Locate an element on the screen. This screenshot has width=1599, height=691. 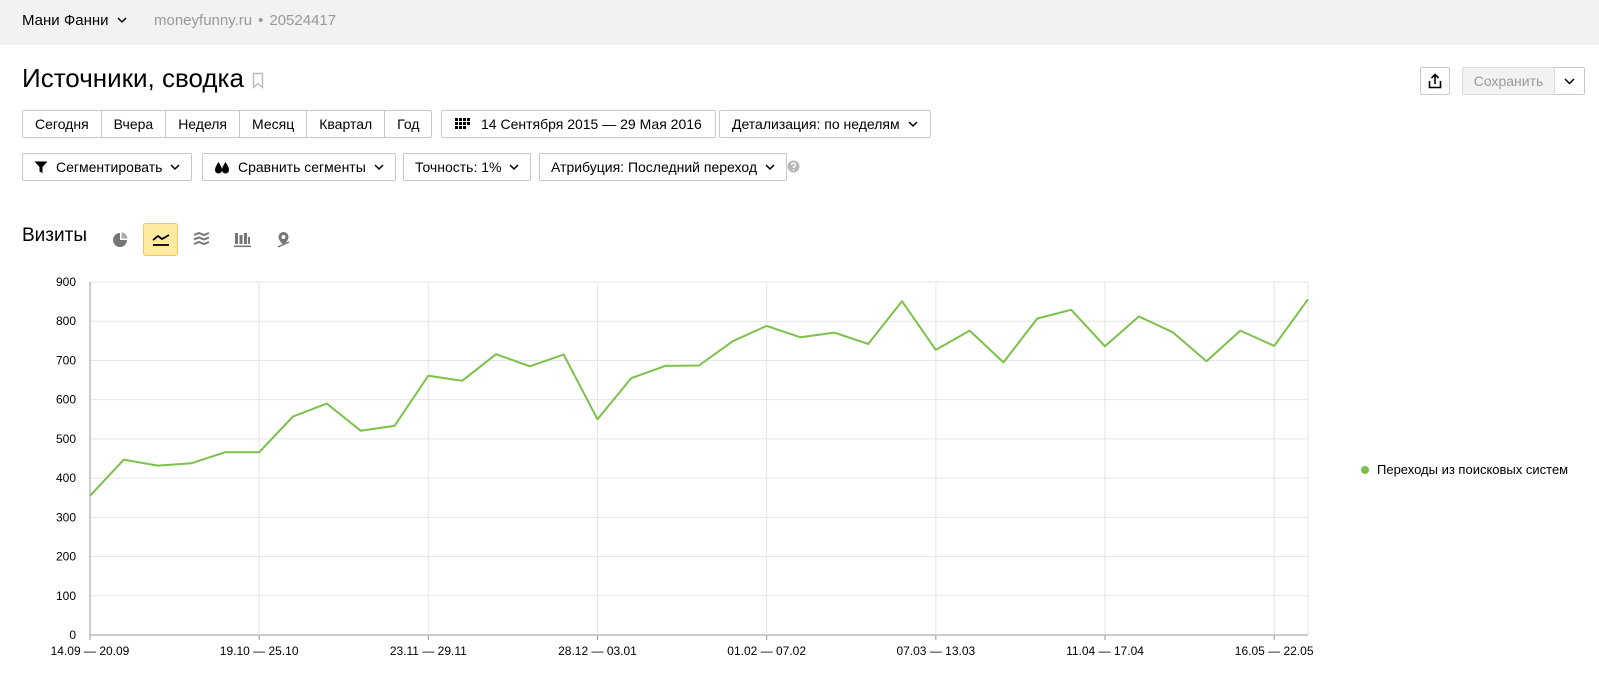
filter-icon is located at coordinates (41, 167).